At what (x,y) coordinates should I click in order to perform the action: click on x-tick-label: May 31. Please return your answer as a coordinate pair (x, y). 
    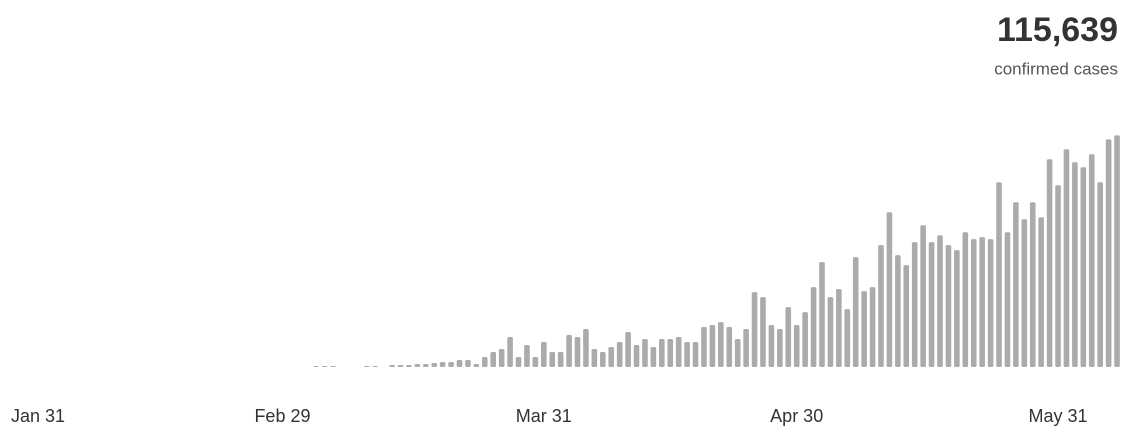
    Looking at the image, I should click on (1058, 416).